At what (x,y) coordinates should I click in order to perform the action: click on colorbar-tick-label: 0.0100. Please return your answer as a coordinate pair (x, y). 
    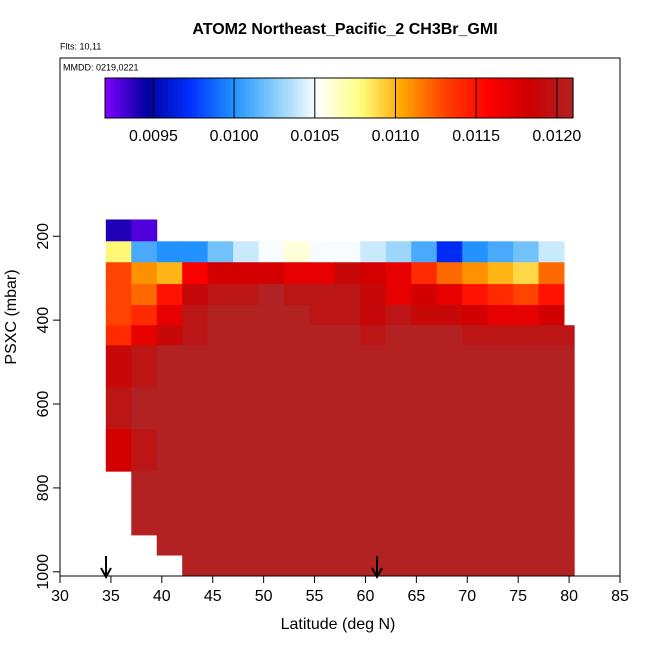
    Looking at the image, I should click on (234, 136).